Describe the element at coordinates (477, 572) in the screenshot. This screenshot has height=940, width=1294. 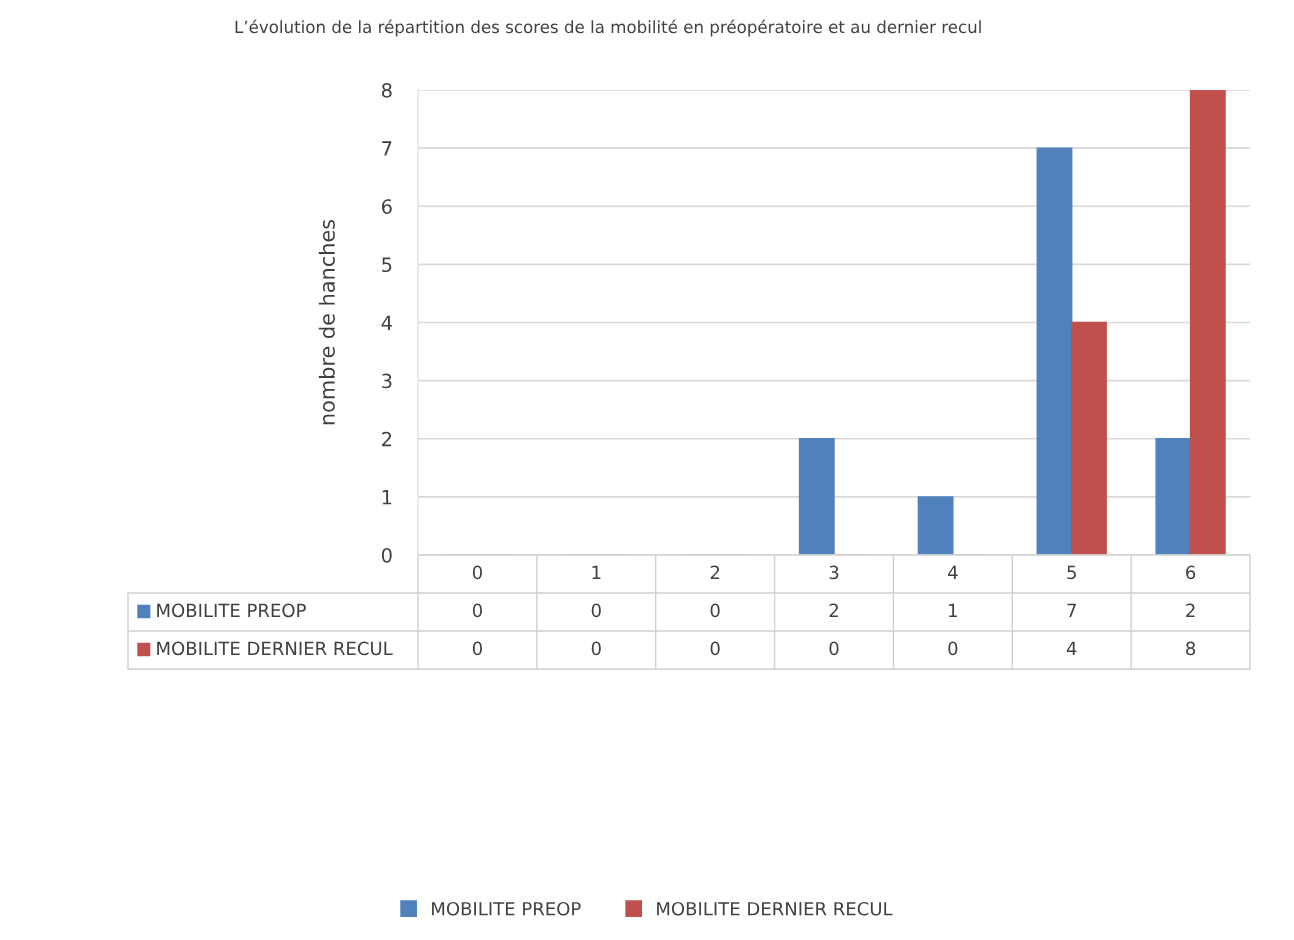
I see `x-tick-label: 0` at that location.